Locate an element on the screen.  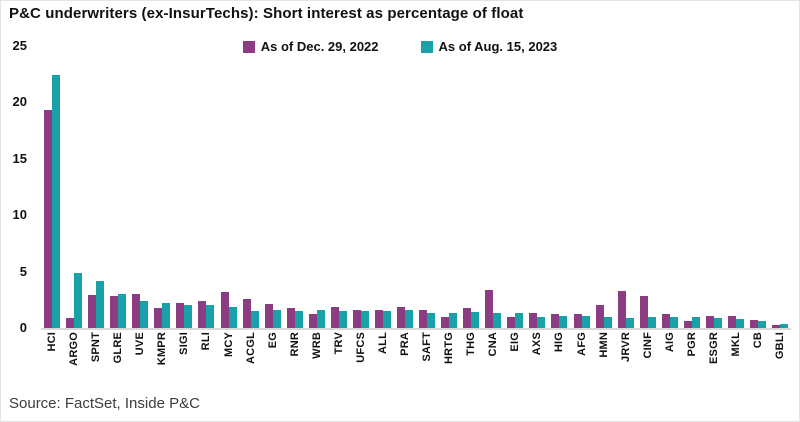
x-axis-label-text: HCI is located at coordinates (52, 342).